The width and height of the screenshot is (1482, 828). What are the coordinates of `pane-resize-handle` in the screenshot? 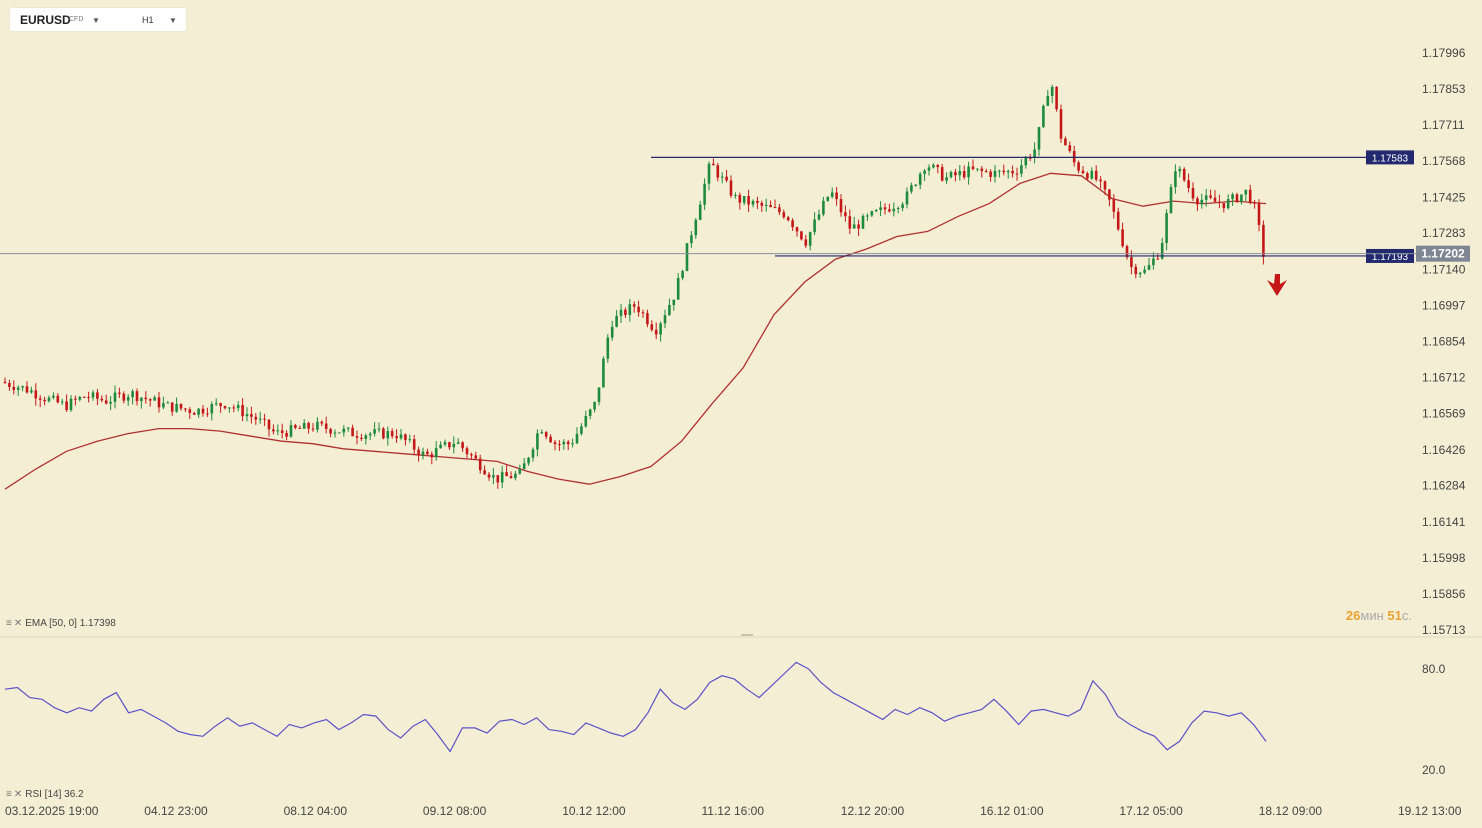 It's located at (747, 635).